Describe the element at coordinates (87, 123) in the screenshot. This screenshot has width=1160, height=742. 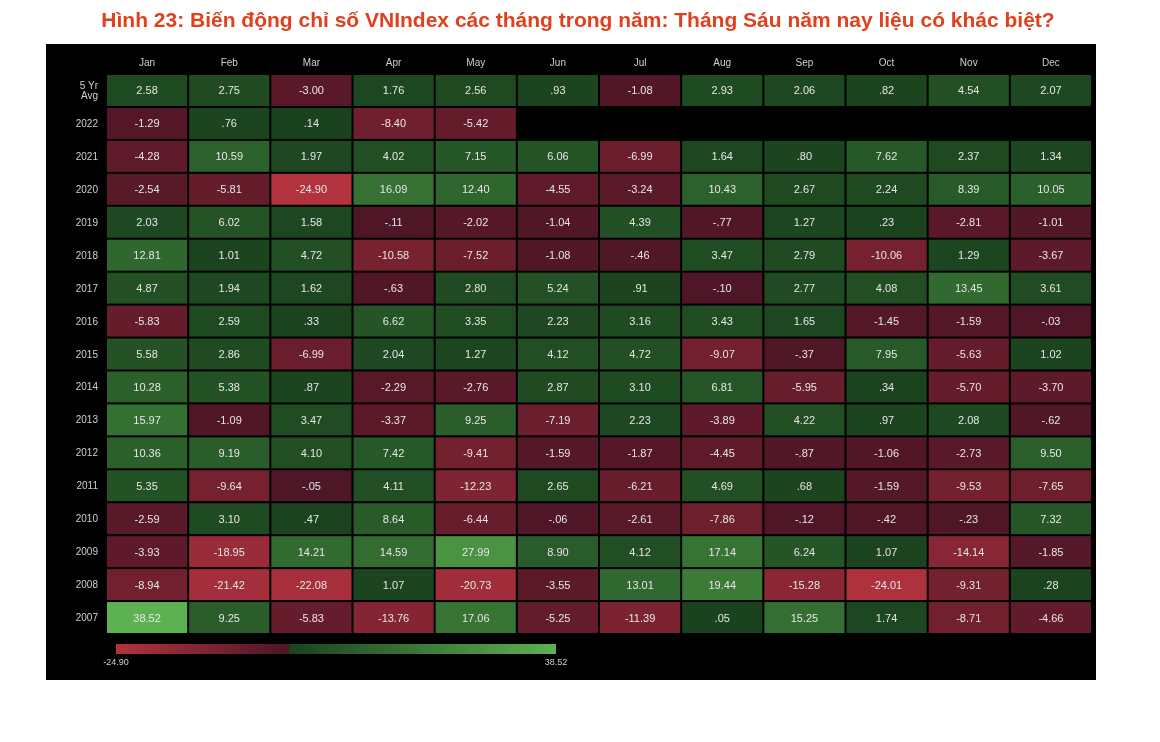
I see `y-tick-label: 2022` at that location.